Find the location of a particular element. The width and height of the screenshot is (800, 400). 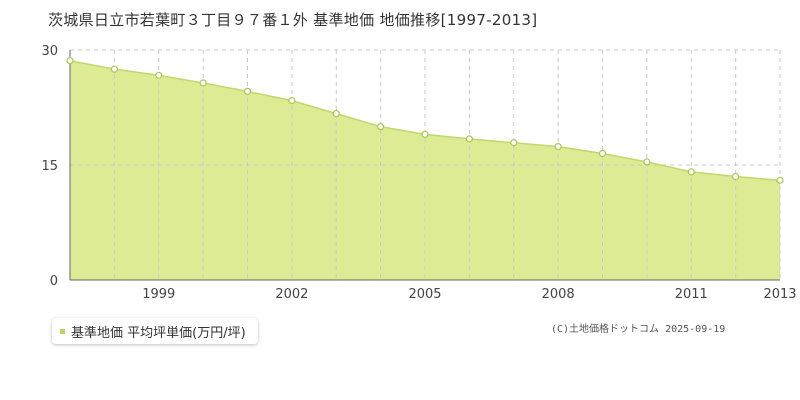

legend-swatch is located at coordinates (62, 331).